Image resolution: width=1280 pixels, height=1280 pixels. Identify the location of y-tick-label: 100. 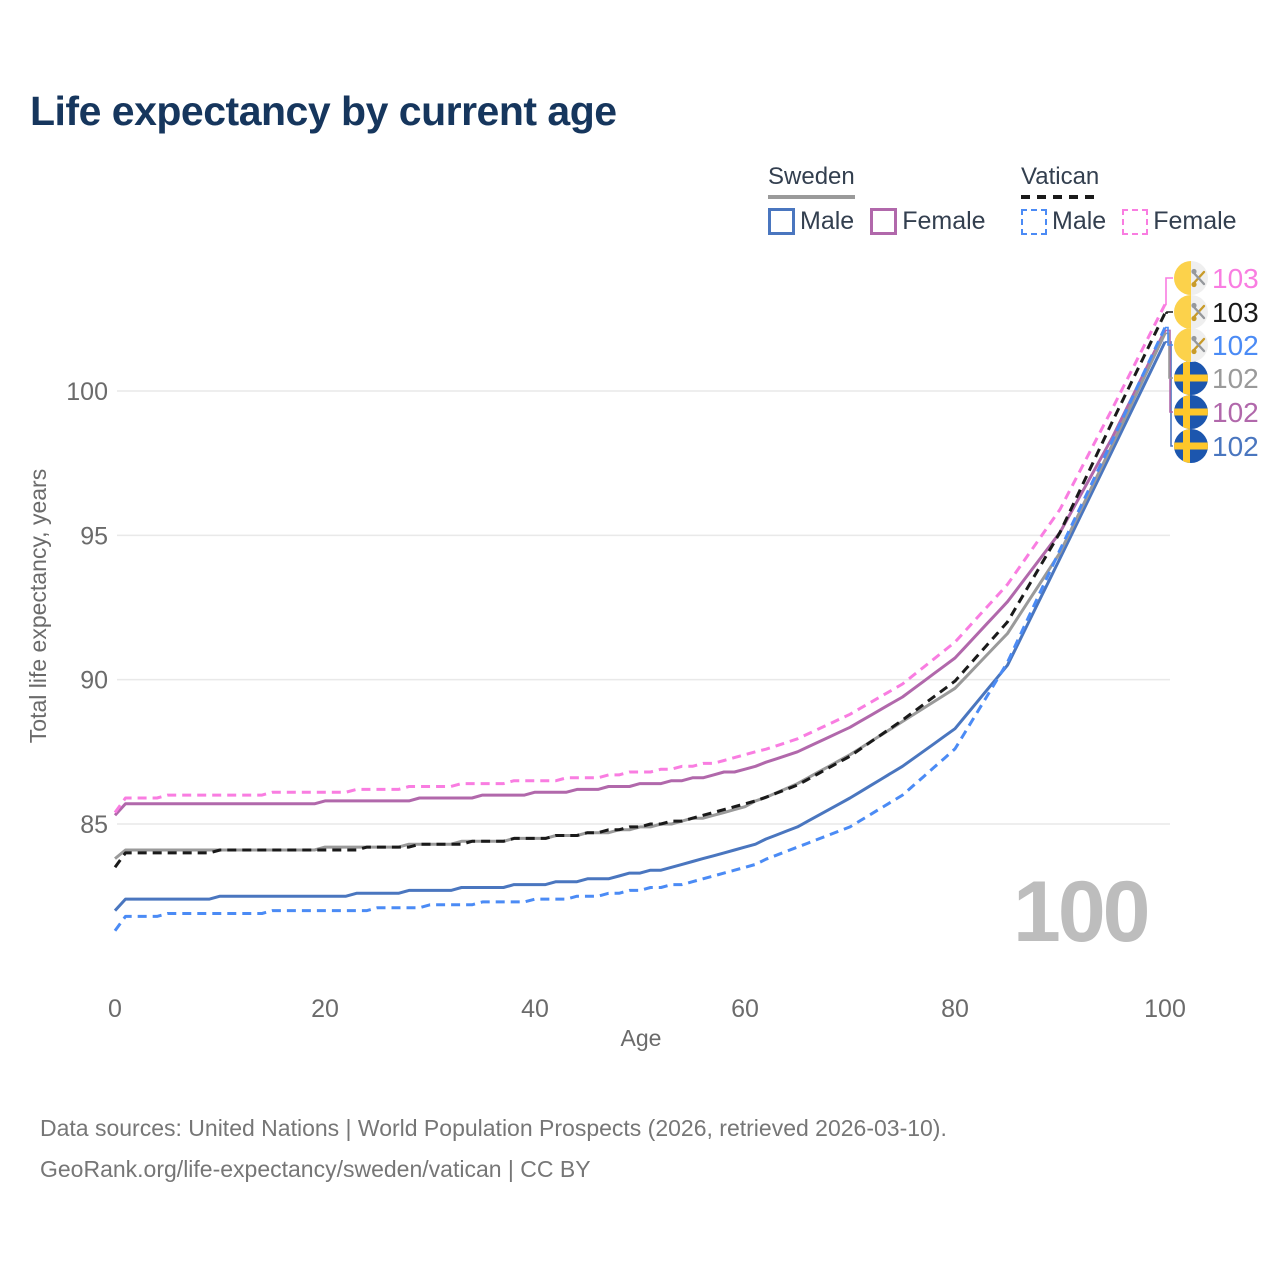
(87, 392).